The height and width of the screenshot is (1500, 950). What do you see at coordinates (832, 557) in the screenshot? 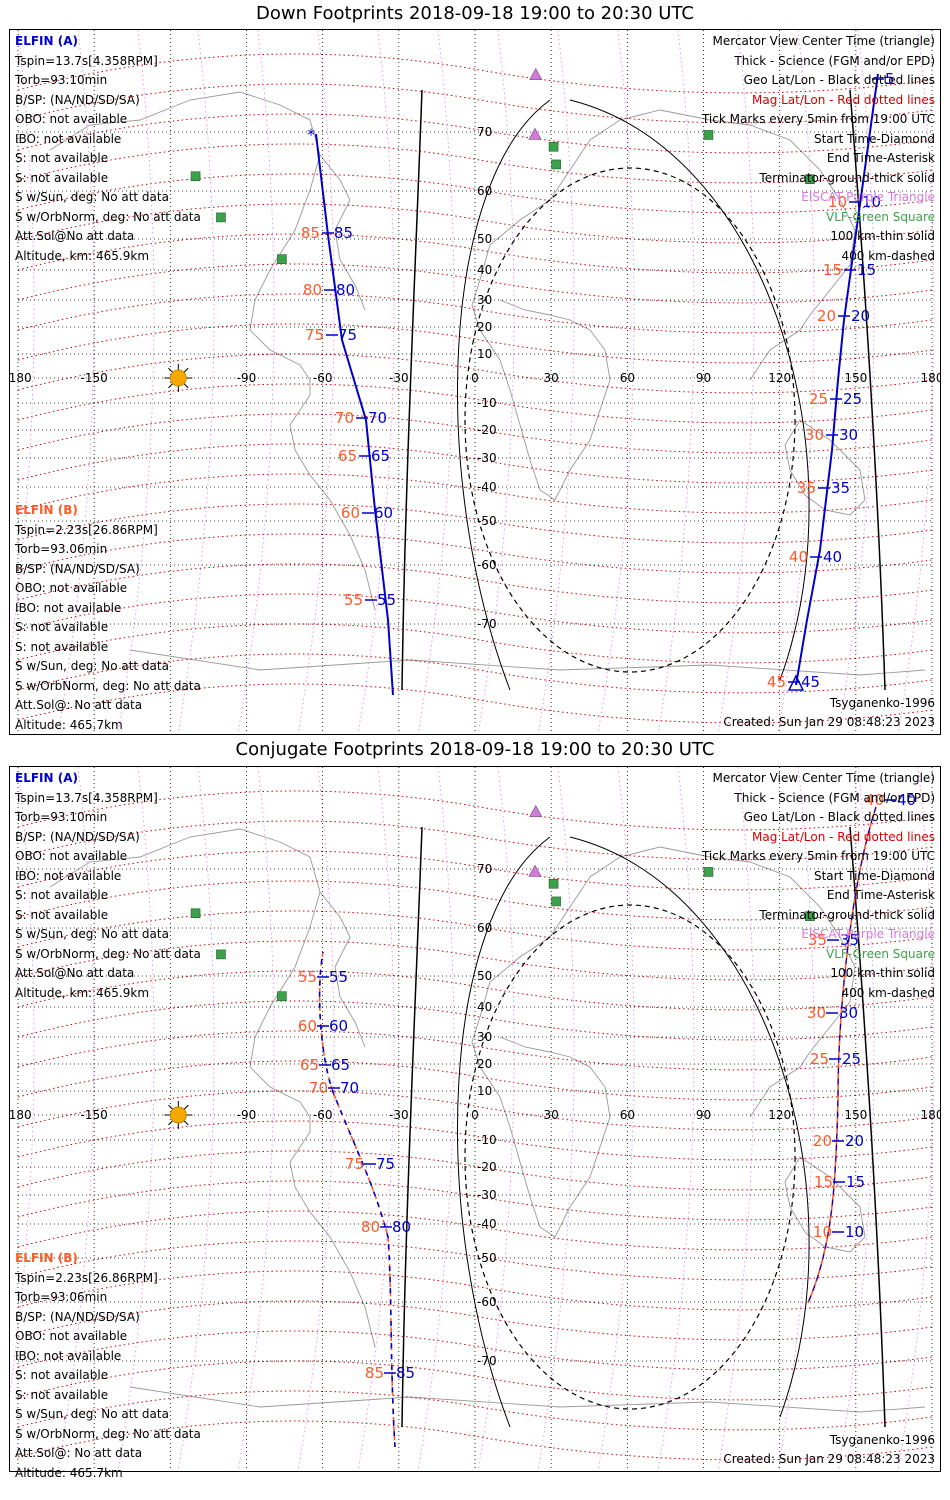
I see `tick-label-a: 40` at bounding box center [832, 557].